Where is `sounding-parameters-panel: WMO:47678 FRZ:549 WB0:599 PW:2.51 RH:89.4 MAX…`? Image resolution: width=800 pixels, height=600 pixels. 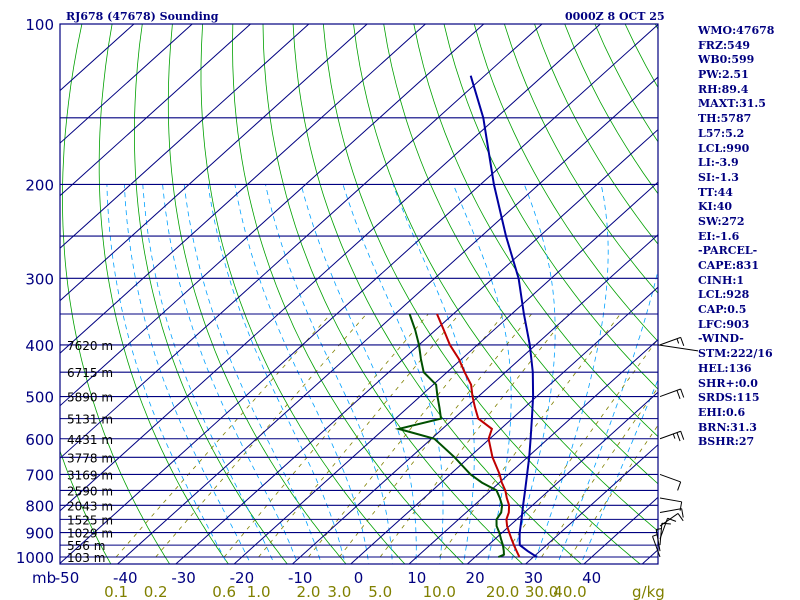
sounding-parameters-panel: WMO:47678 FRZ:549 WB0:599 PW:2.51 RH:89.4 MAX… is located at coordinates (748, 237).